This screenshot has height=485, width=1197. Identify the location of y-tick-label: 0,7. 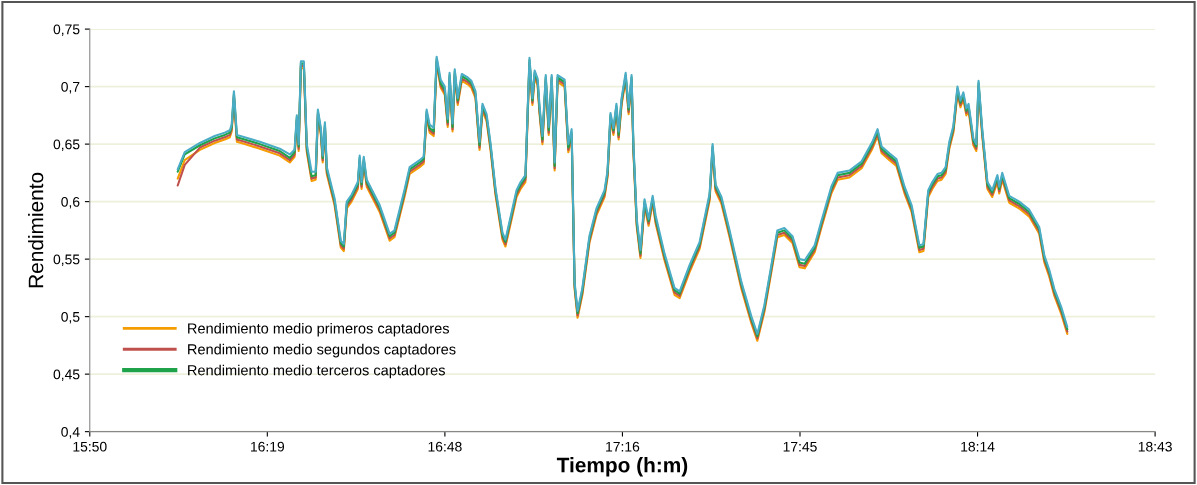
(70, 87).